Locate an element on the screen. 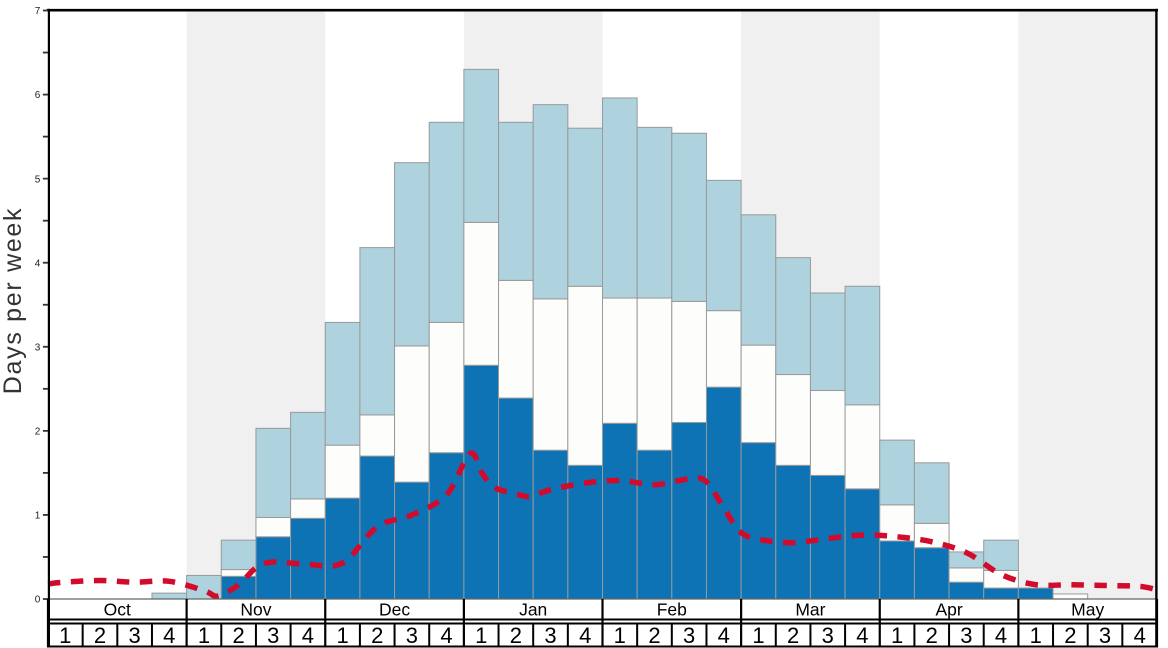  svg-text: Dec is located at coordinates (394, 610).